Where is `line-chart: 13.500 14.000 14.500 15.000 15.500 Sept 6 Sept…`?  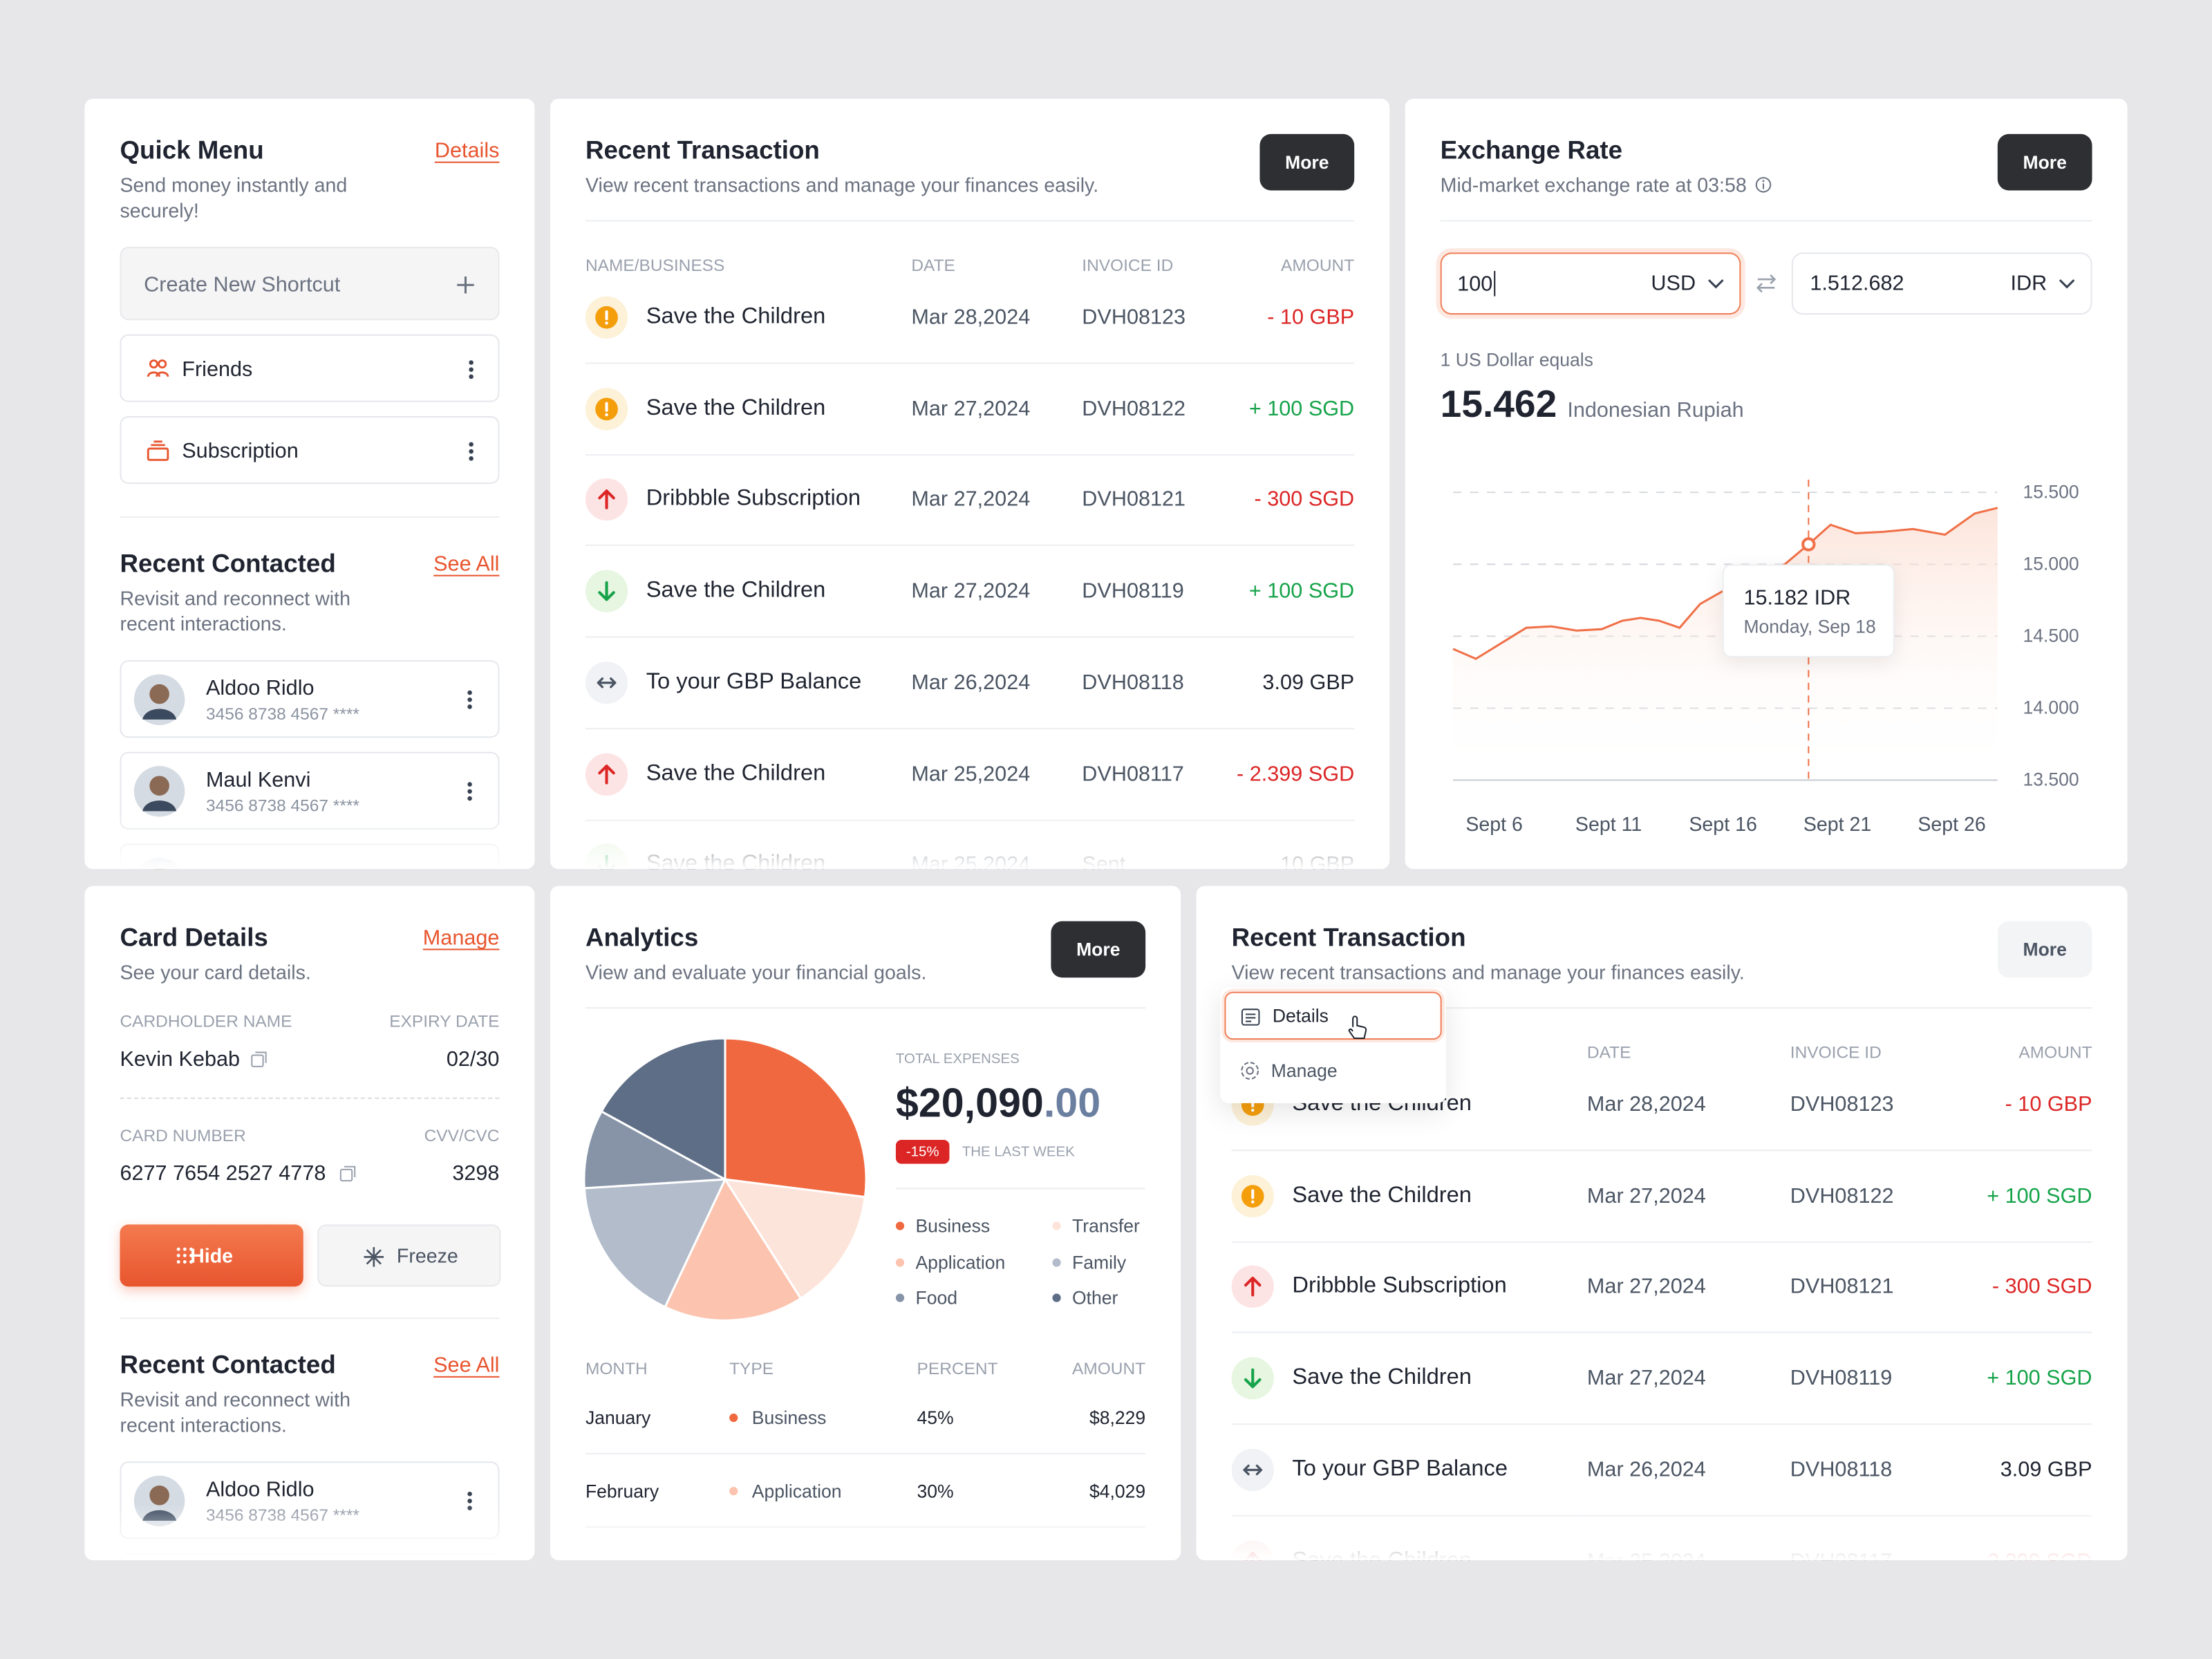
line-chart: 13.500 14.000 14.500 15.000 15.500 Sept 6 Sept… is located at coordinates (1765, 657).